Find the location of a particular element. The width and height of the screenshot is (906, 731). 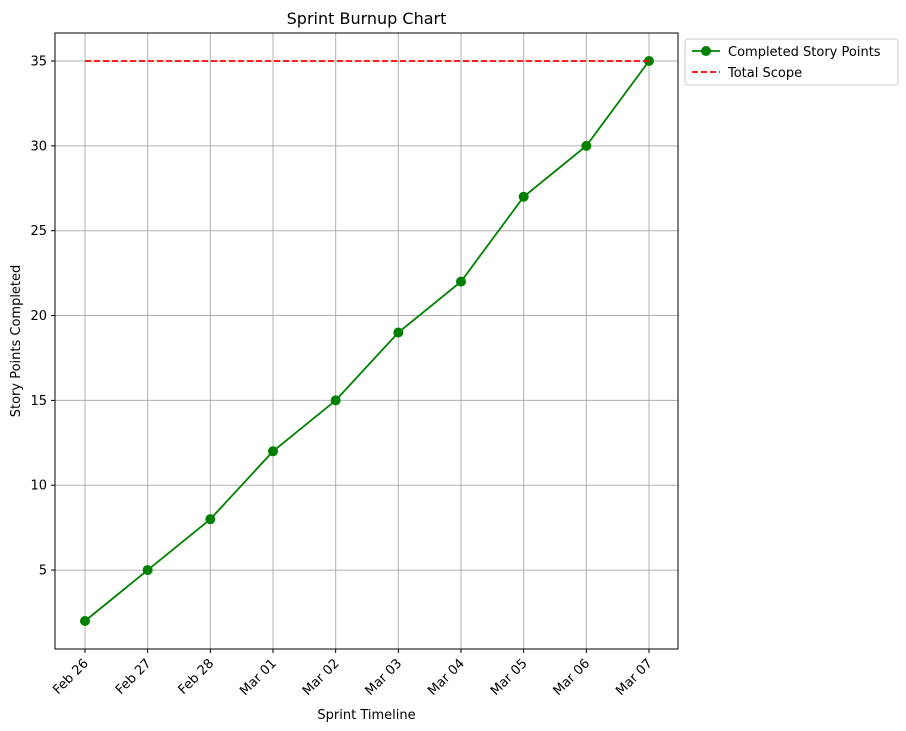

y-tick-label: 35 is located at coordinates (38, 62).